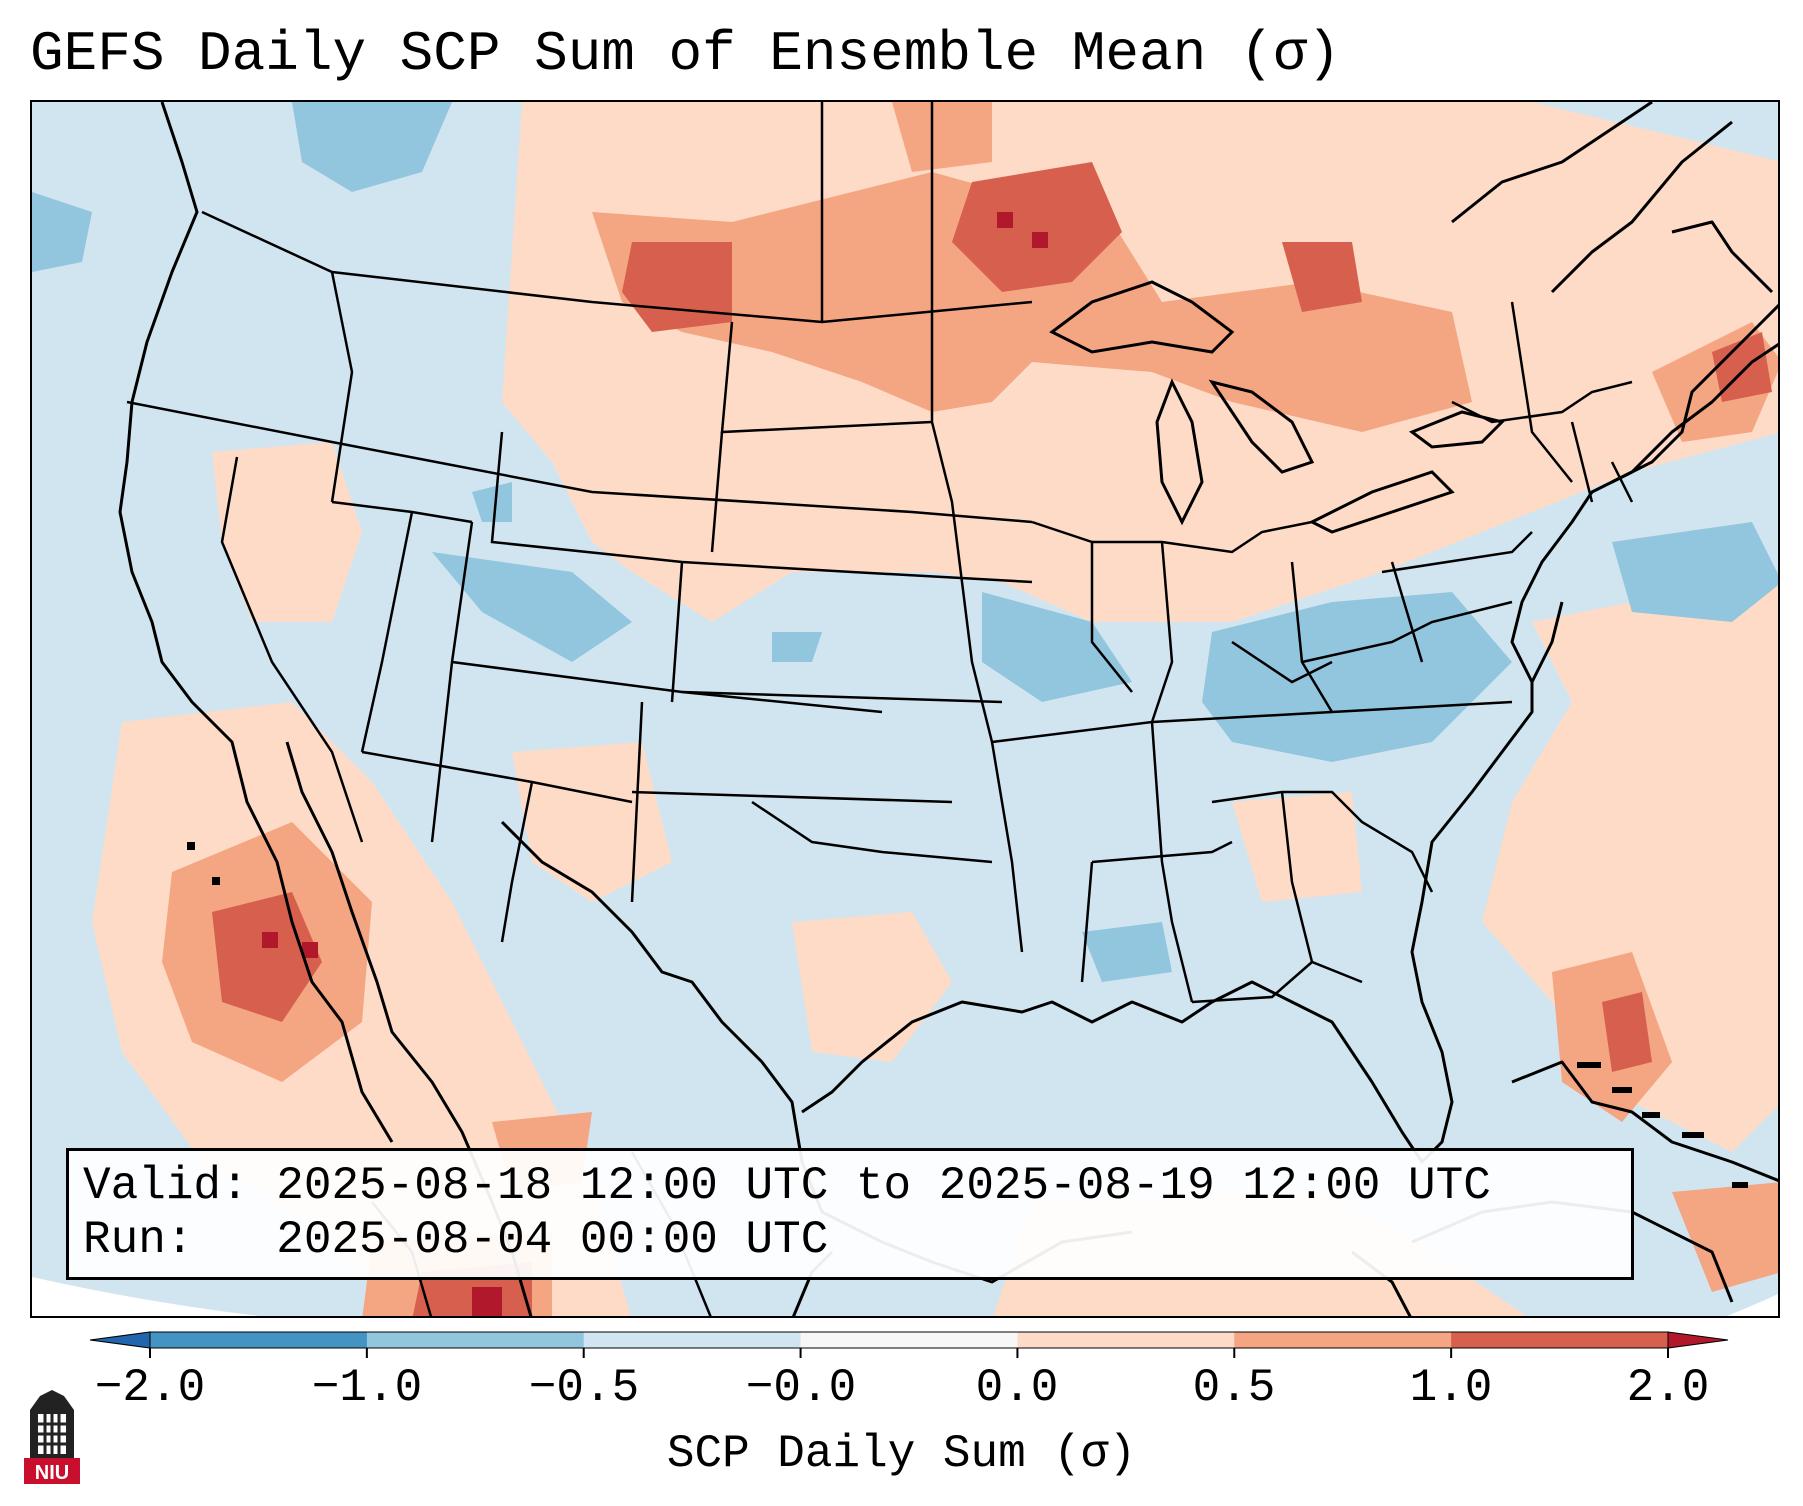 This screenshot has width=1803, height=1506. Describe the element at coordinates (367, 1388) in the screenshot. I see `colorbar-tick-label: −1.0` at that location.